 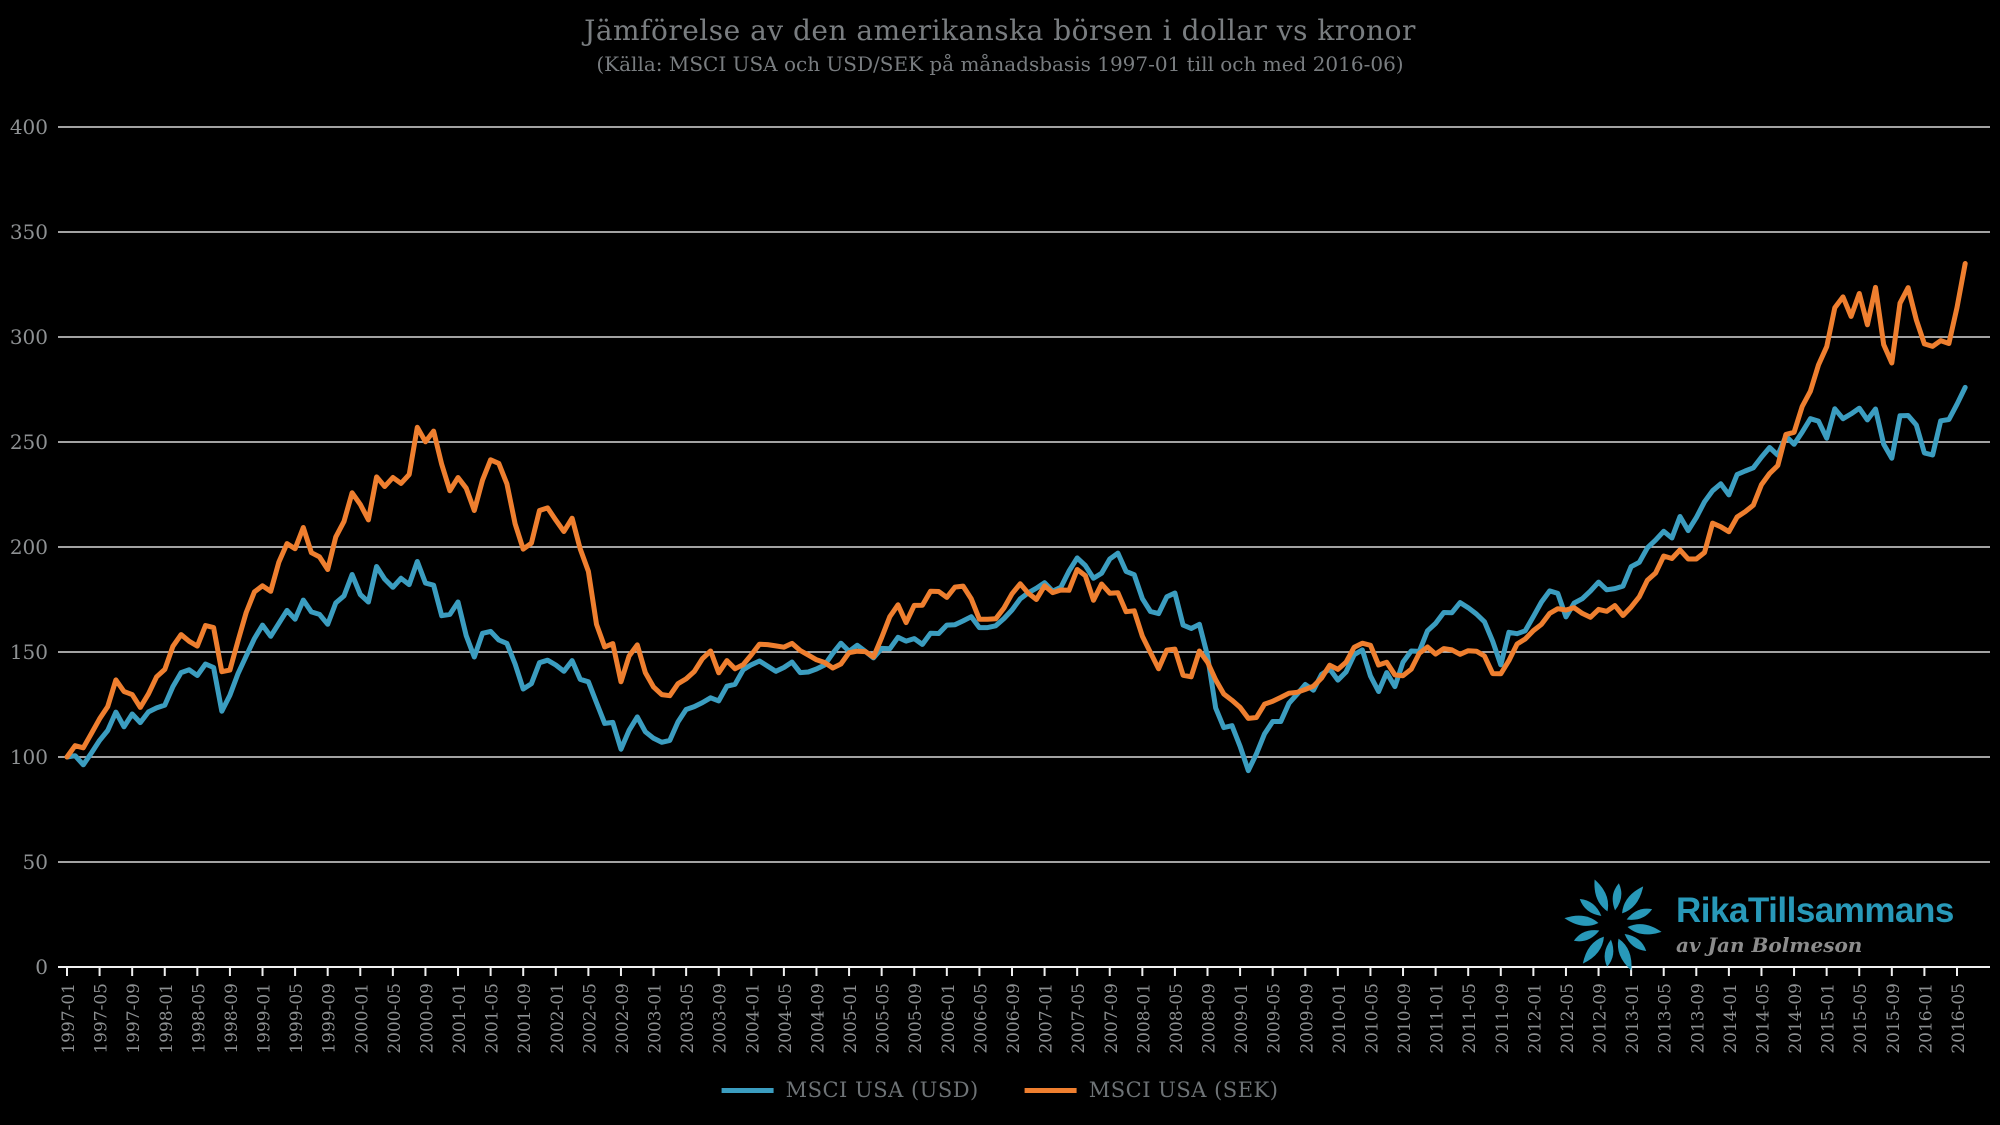 I want to click on x-tick-label: 2000-05, so click(x=395, y=1018).